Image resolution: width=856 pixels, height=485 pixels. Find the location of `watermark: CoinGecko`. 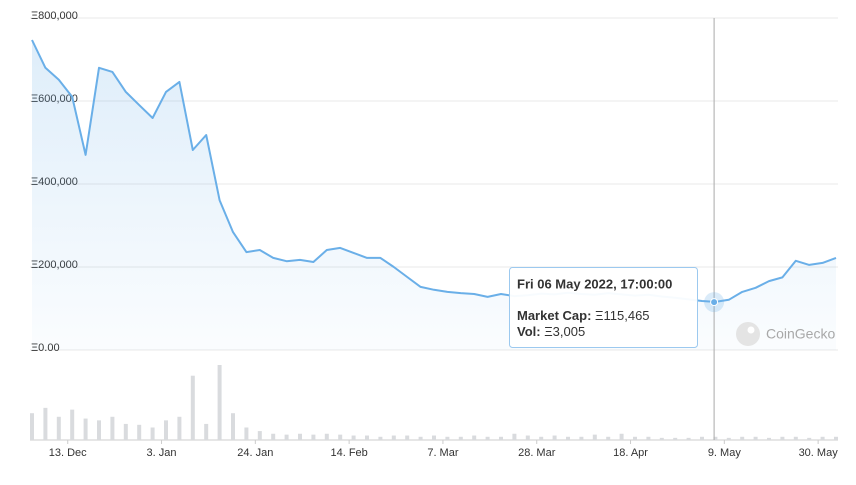

watermark: CoinGecko is located at coordinates (785, 334).